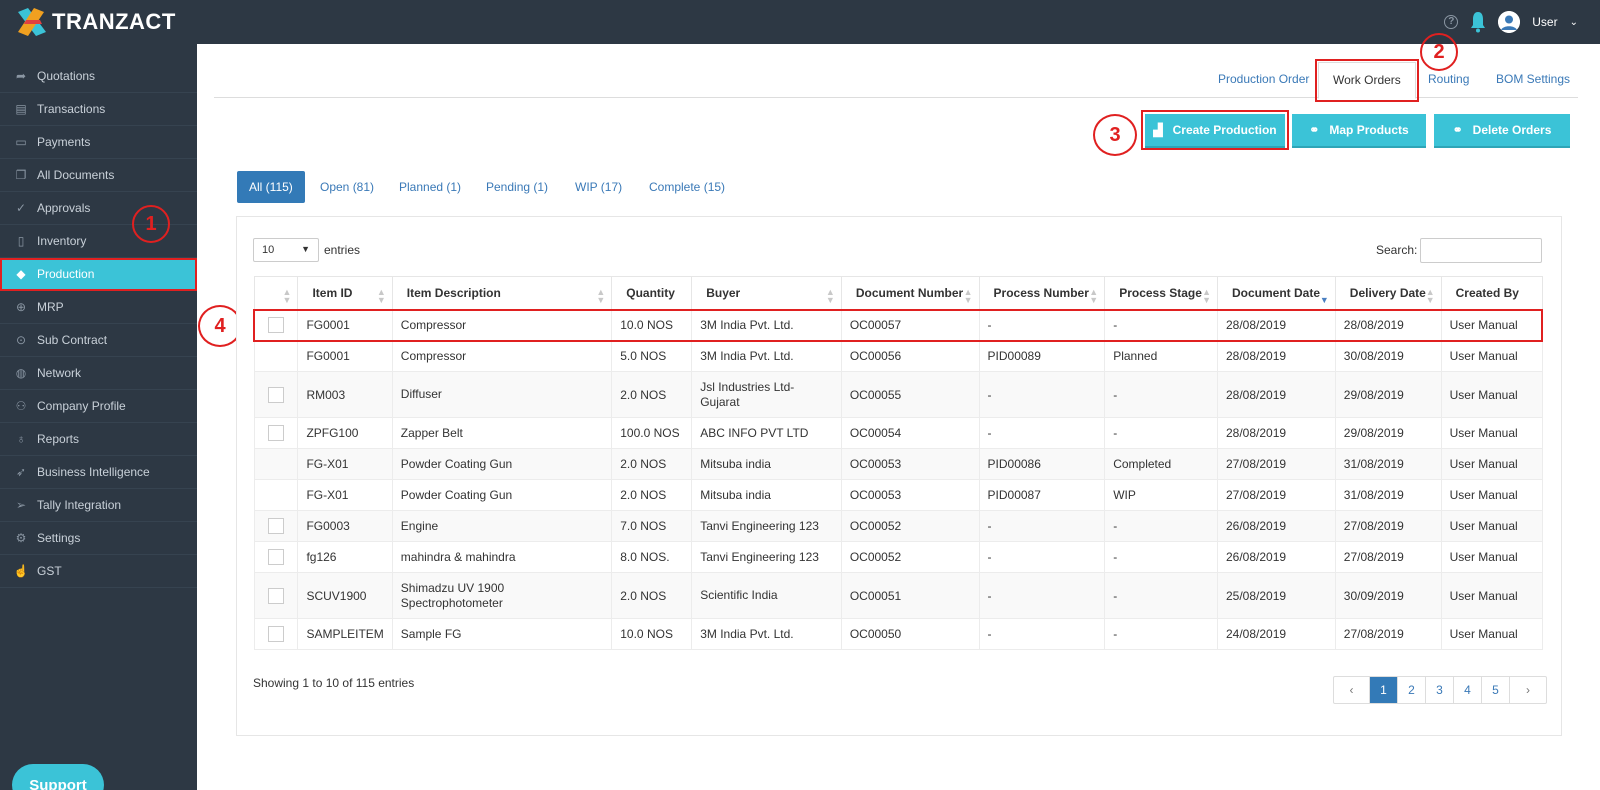 The height and width of the screenshot is (790, 1600). Describe the element at coordinates (1161, 293) in the screenshot. I see `column-process-stage: Process Stage ▲ ▼` at that location.